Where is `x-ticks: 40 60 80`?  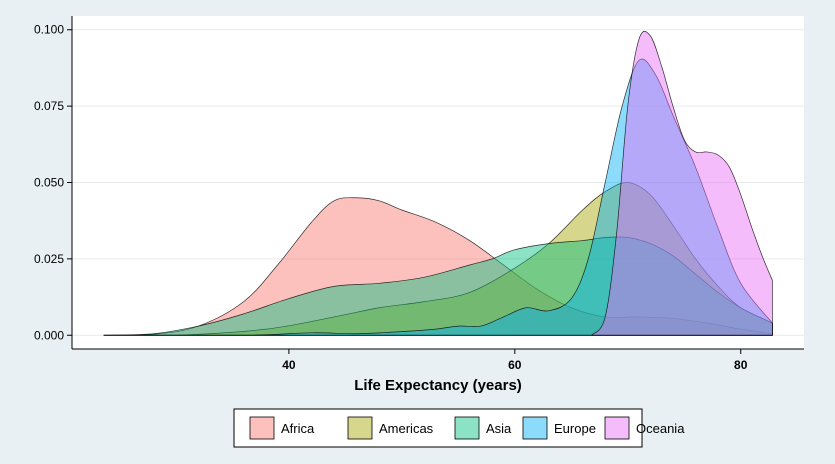
x-ticks: 40 60 80 is located at coordinates (515, 360).